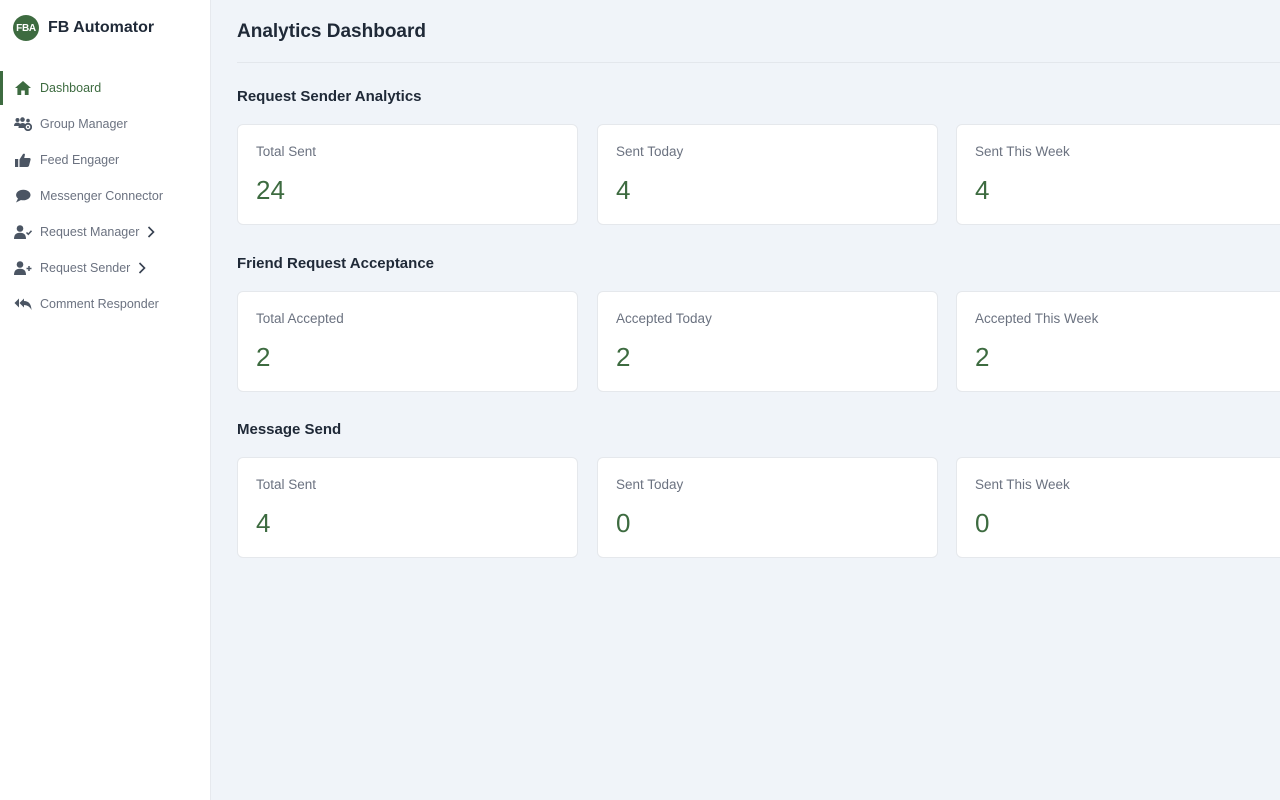  I want to click on sidebar-item-request-sender: Request Sender, so click(105, 268).